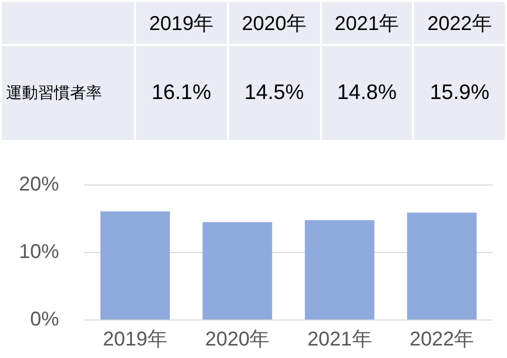 Image resolution: width=507 pixels, height=358 pixels. I want to click on x-tick-label: 2021年, so click(339, 339).